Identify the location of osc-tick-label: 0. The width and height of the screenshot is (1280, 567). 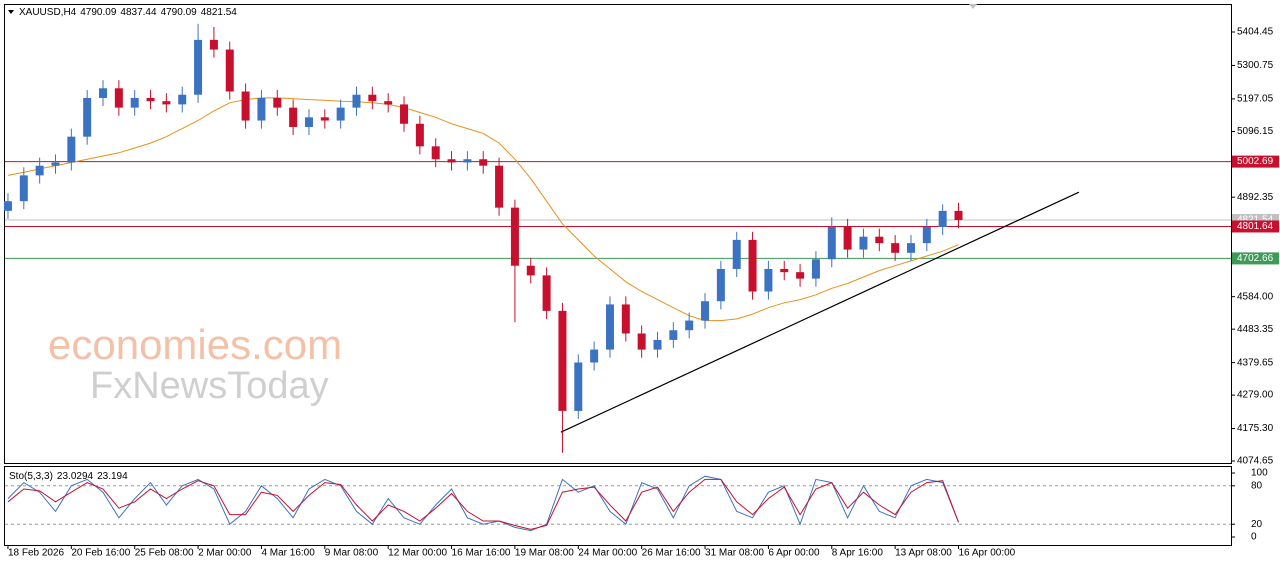
(1254, 537).